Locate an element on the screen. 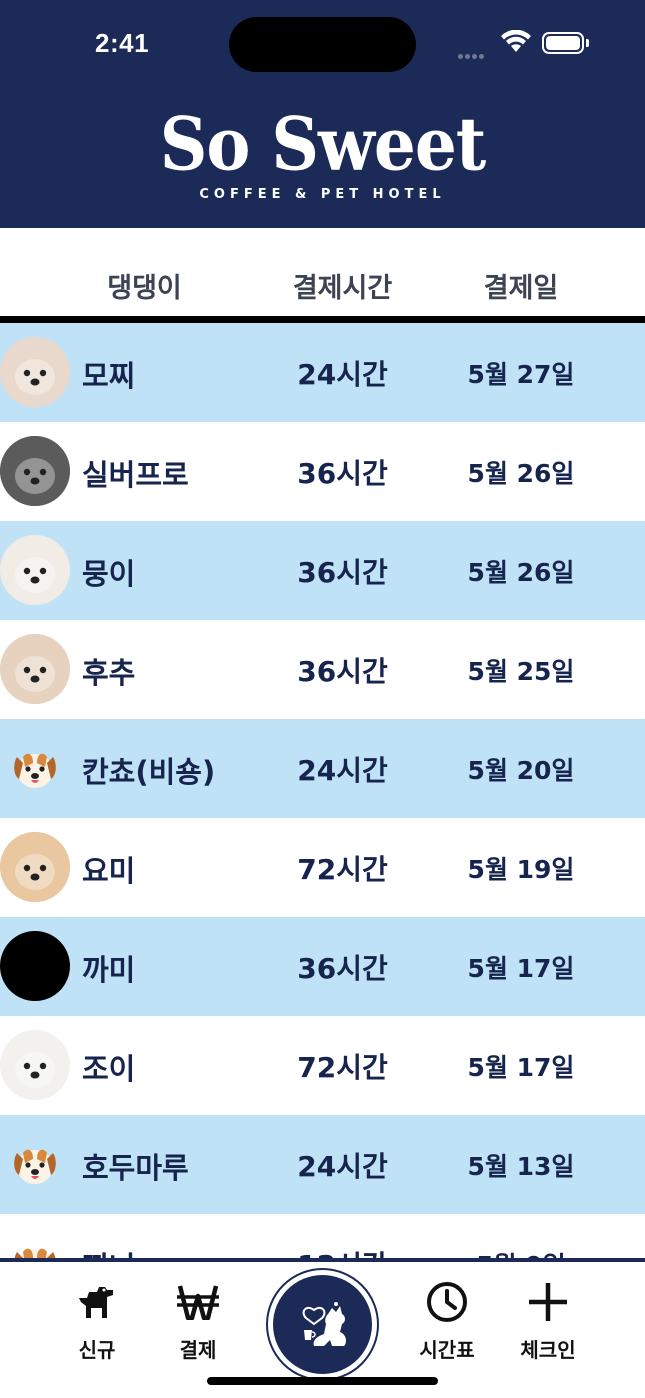 This screenshot has height=1398, width=645. table-row: 까미 36시간 5월 17일 is located at coordinates (322, 966).